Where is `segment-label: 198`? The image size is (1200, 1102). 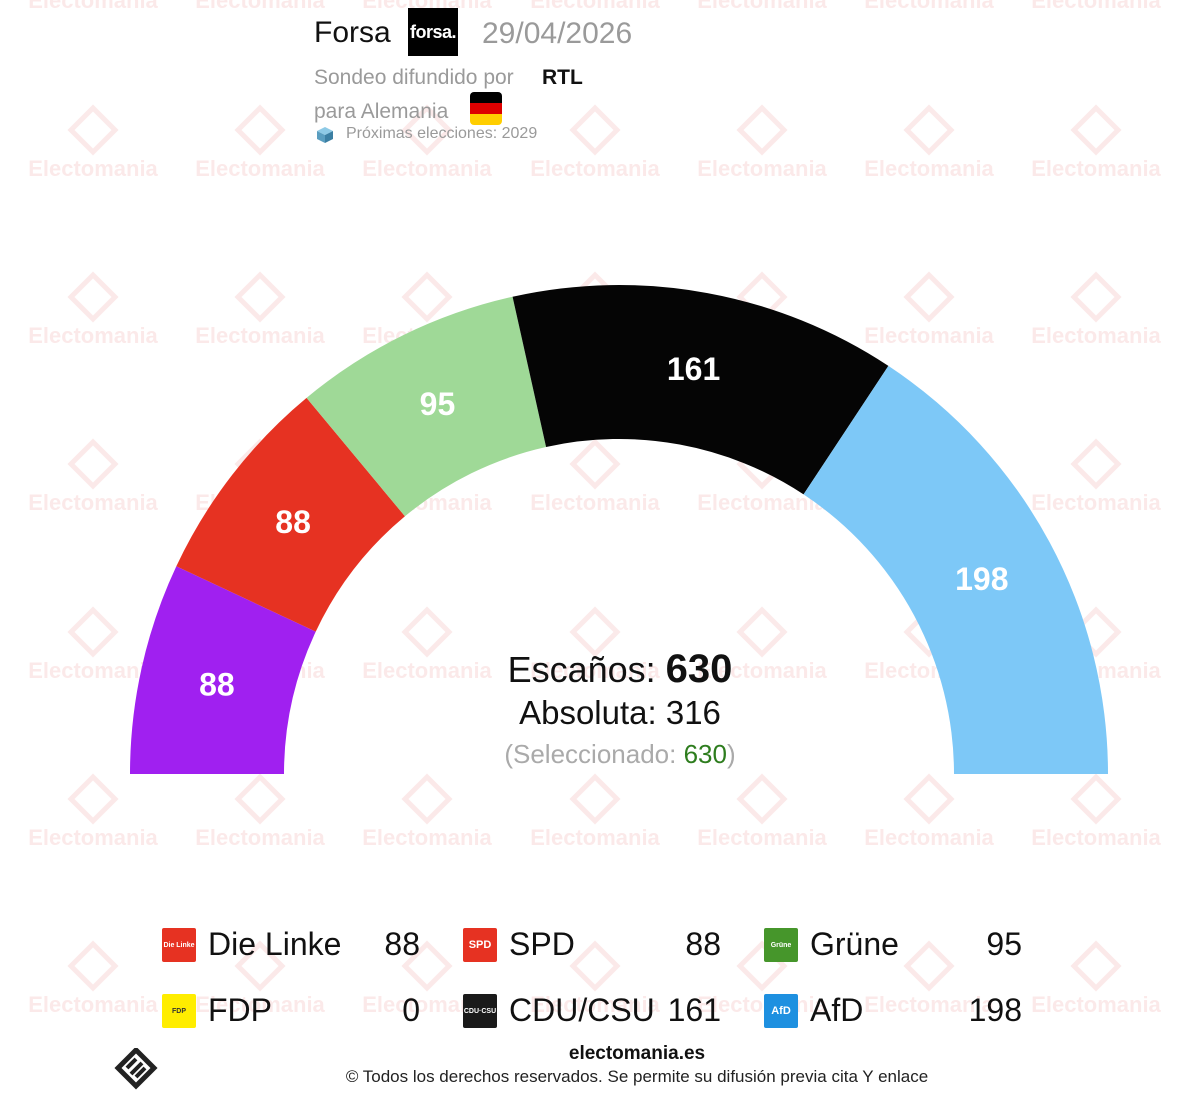
segment-label: 198 is located at coordinates (981, 579).